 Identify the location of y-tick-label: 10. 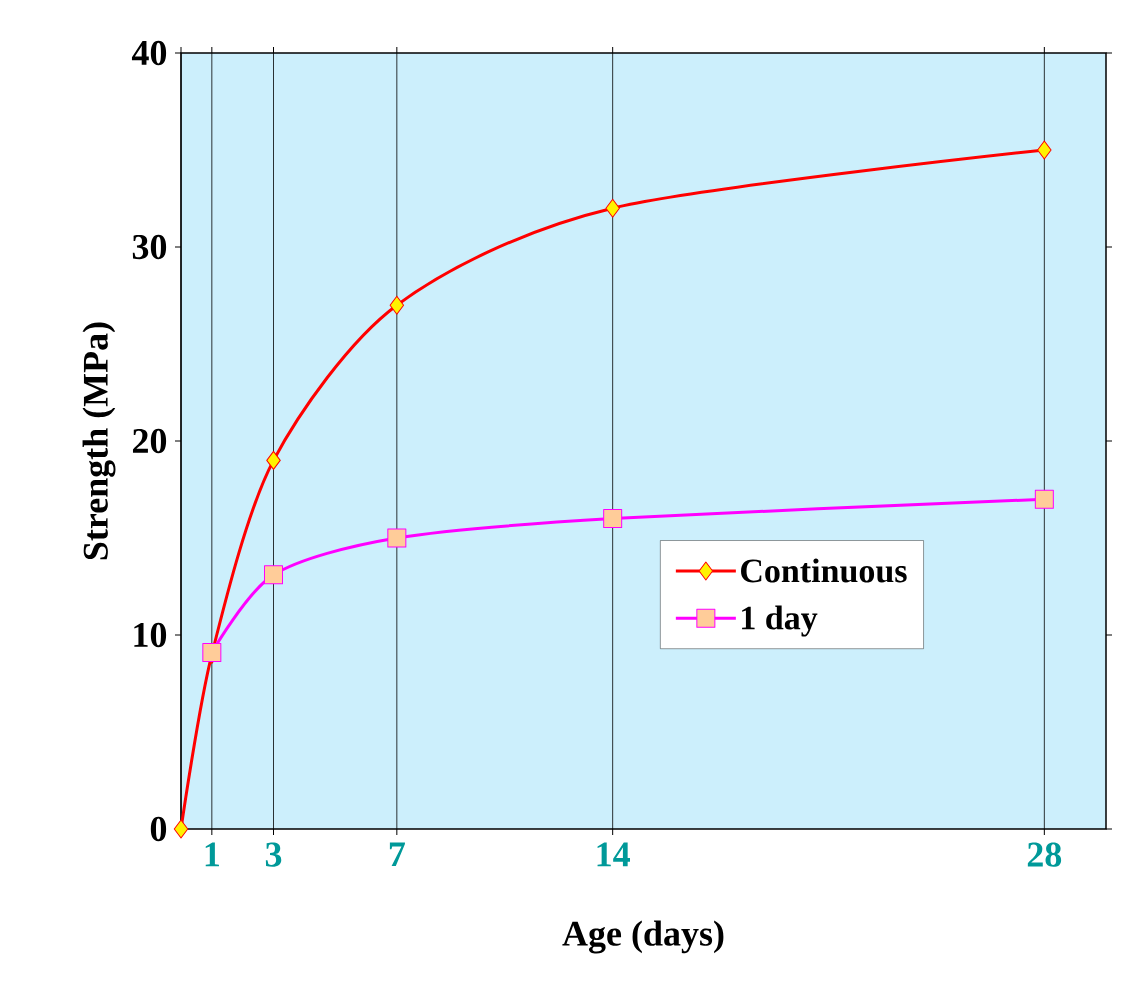
(150, 635).